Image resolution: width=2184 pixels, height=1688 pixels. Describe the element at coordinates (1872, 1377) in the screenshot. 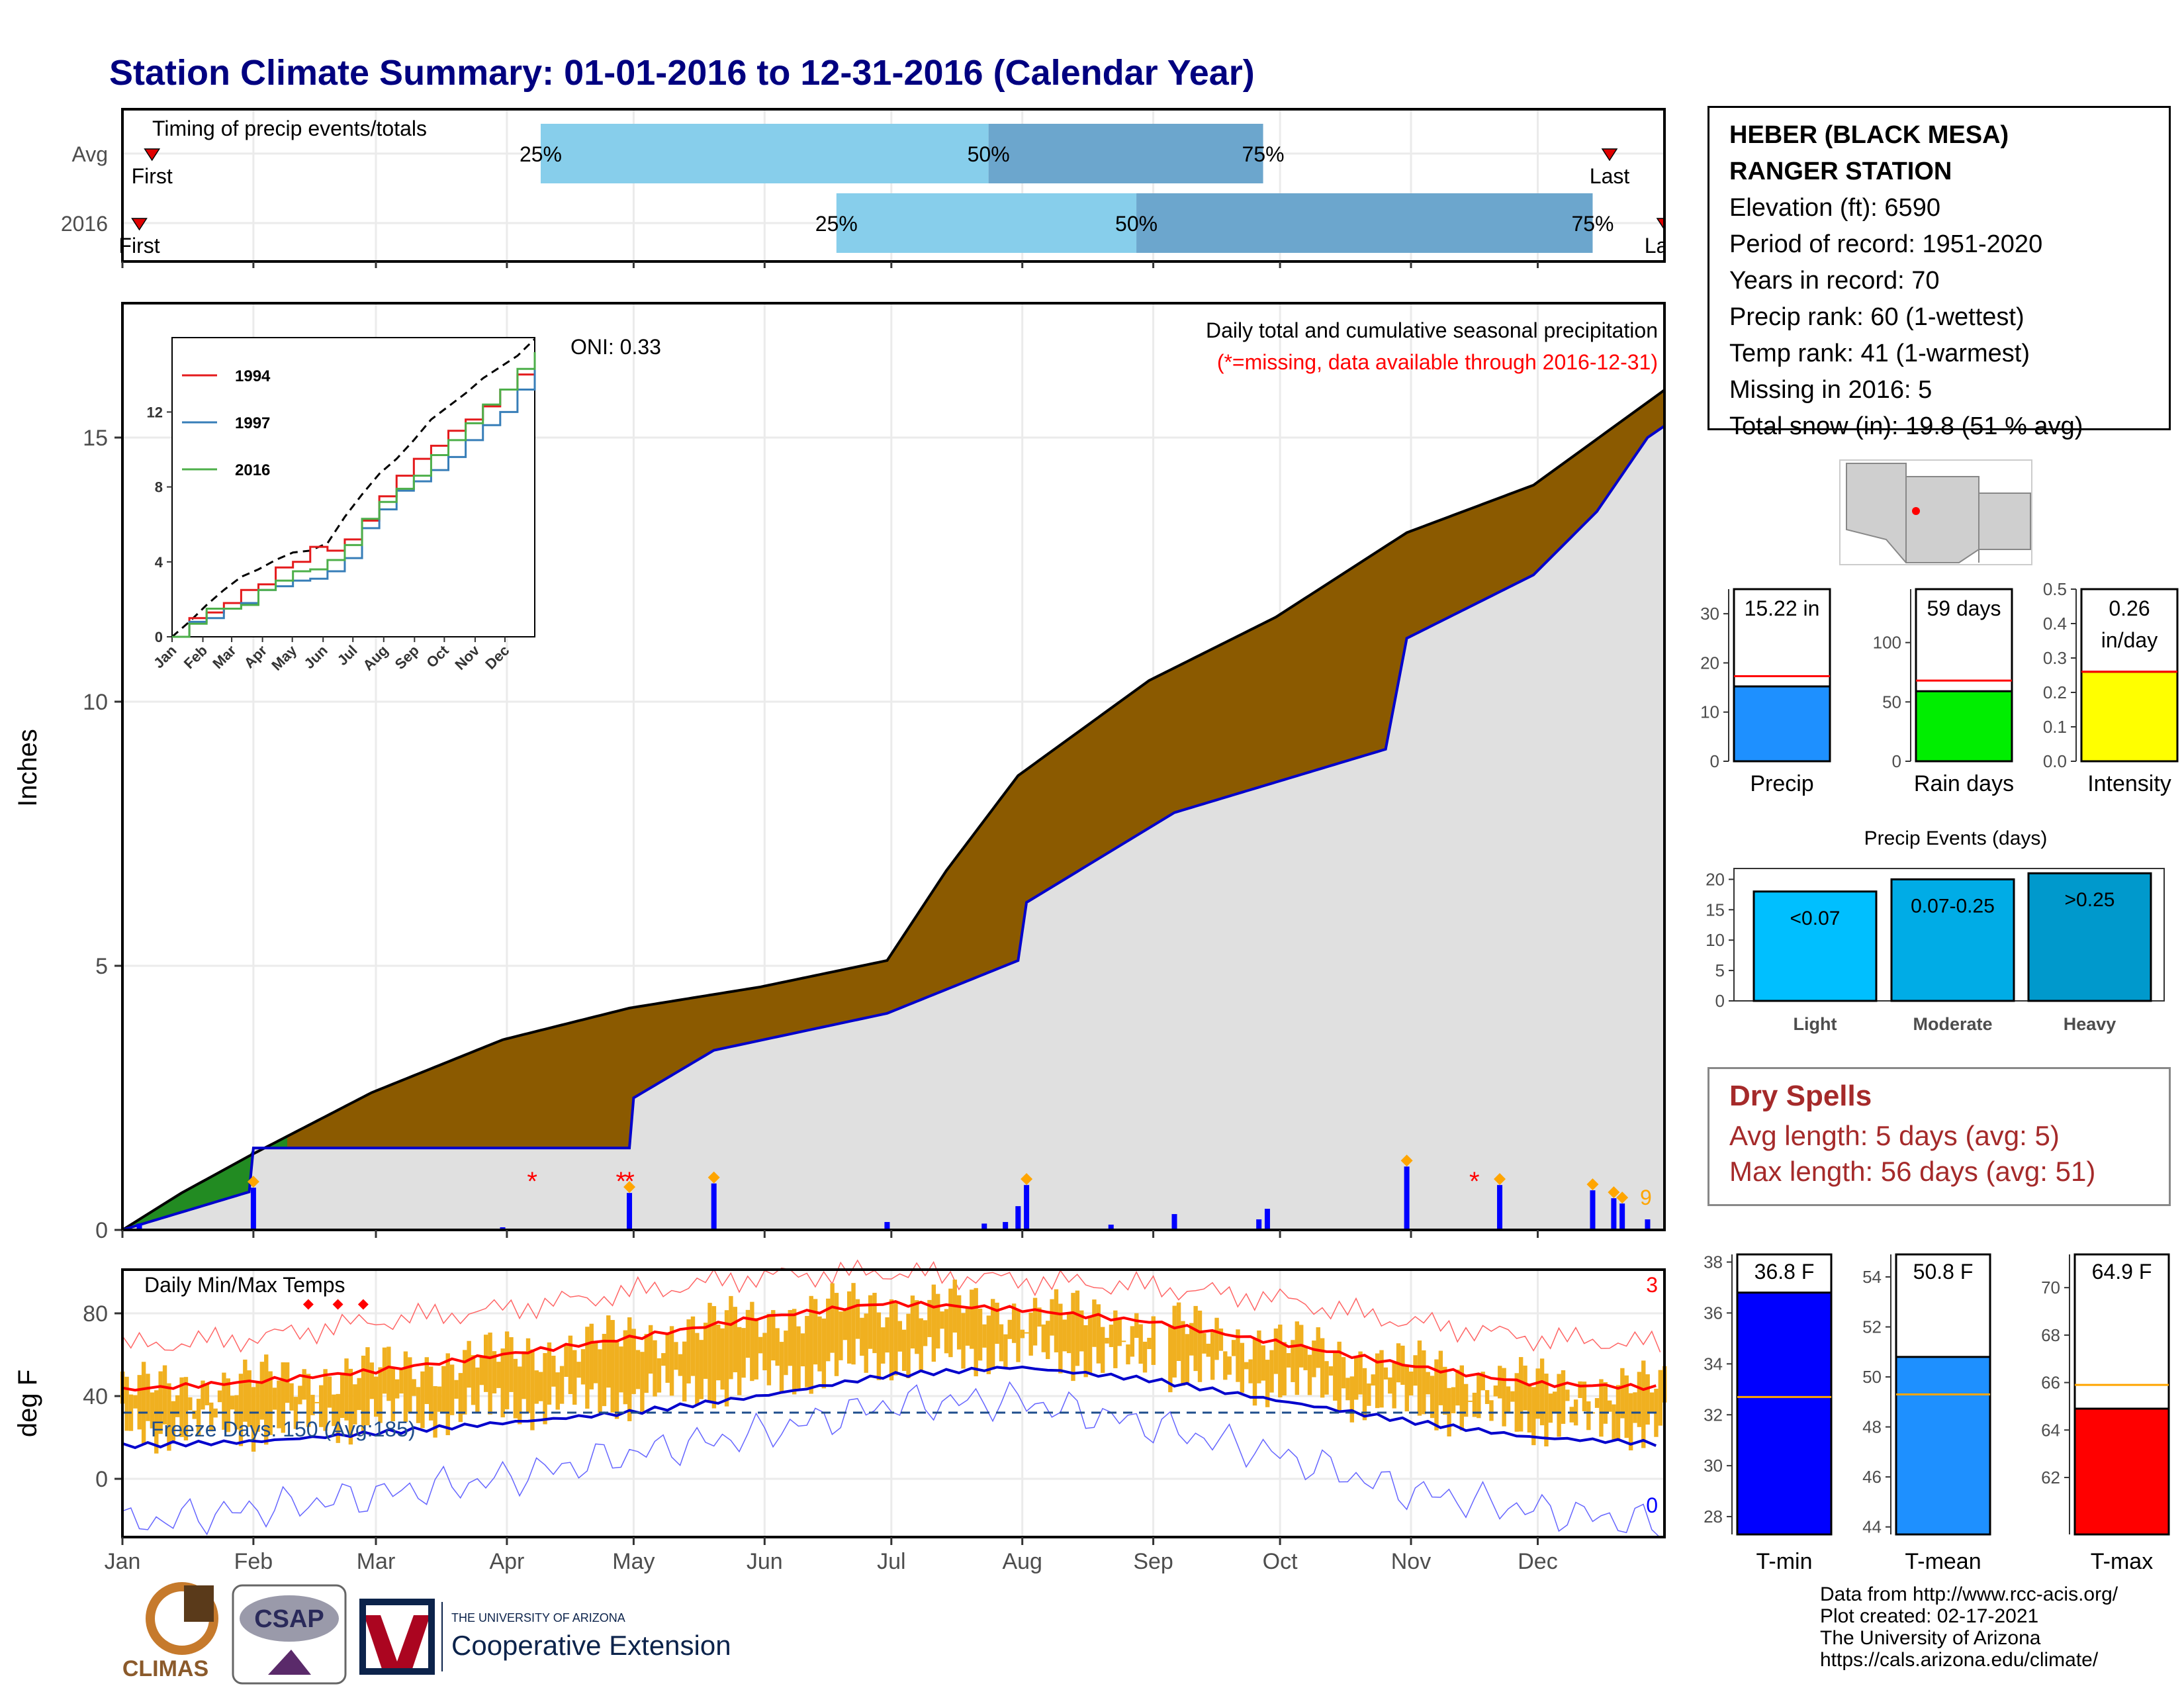

I see `tempbar-tick-label: 50` at that location.